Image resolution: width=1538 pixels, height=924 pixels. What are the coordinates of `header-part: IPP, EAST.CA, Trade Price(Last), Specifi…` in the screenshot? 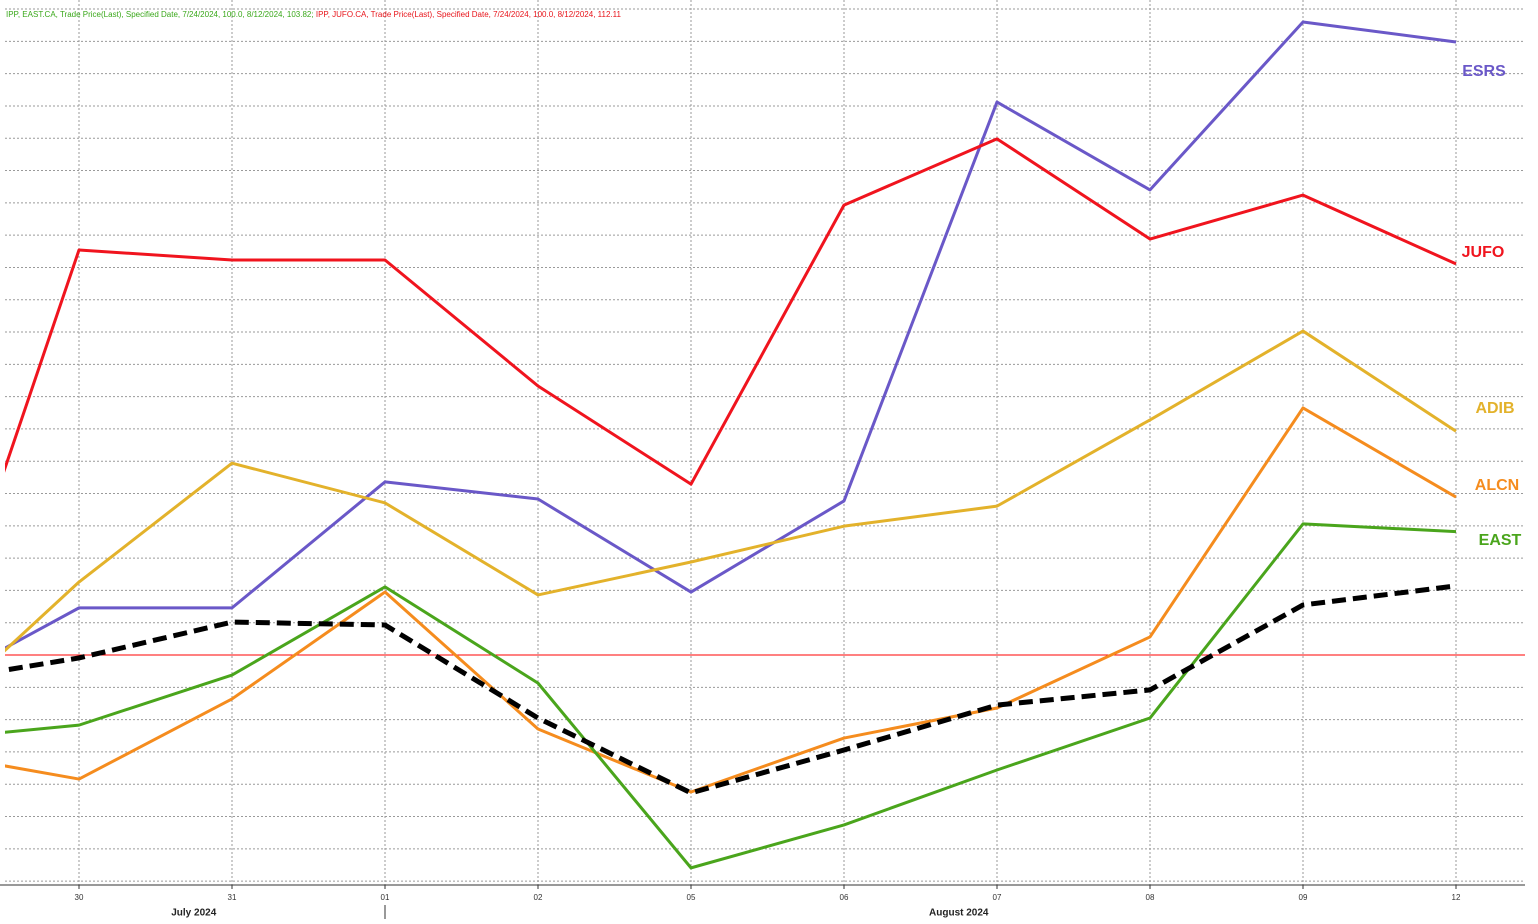 It's located at (160, 14).